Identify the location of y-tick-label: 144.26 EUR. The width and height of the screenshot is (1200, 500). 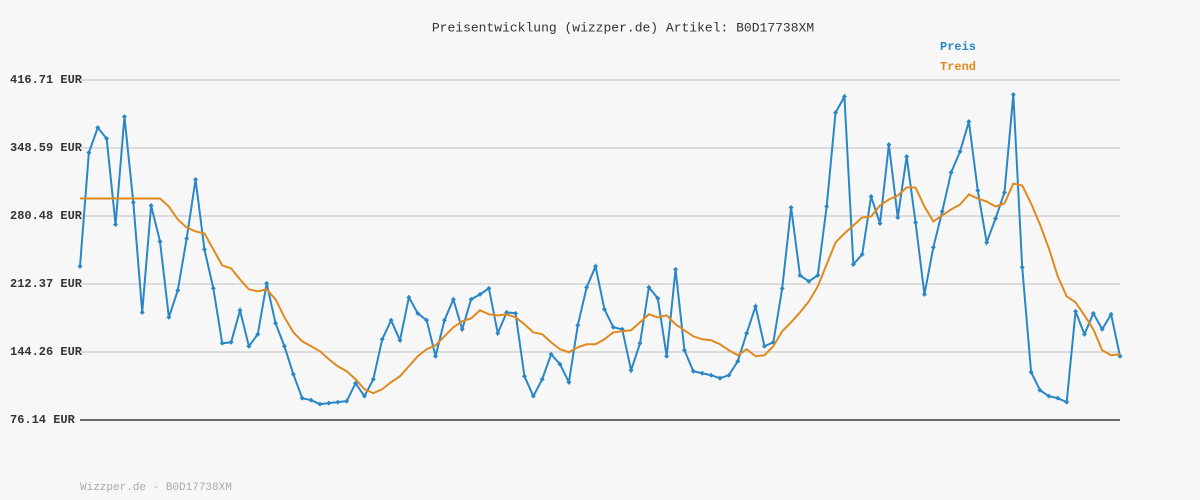
(46, 352).